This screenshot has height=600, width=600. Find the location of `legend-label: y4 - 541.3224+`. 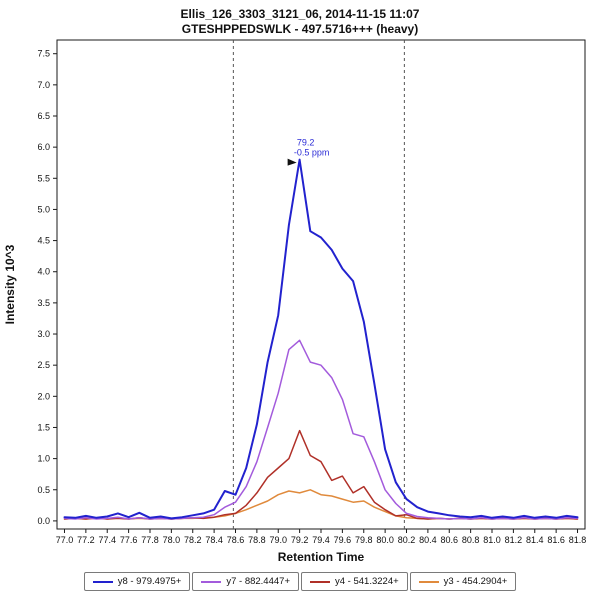

legend-label: y4 - 541.3224+ is located at coordinates (367, 581).